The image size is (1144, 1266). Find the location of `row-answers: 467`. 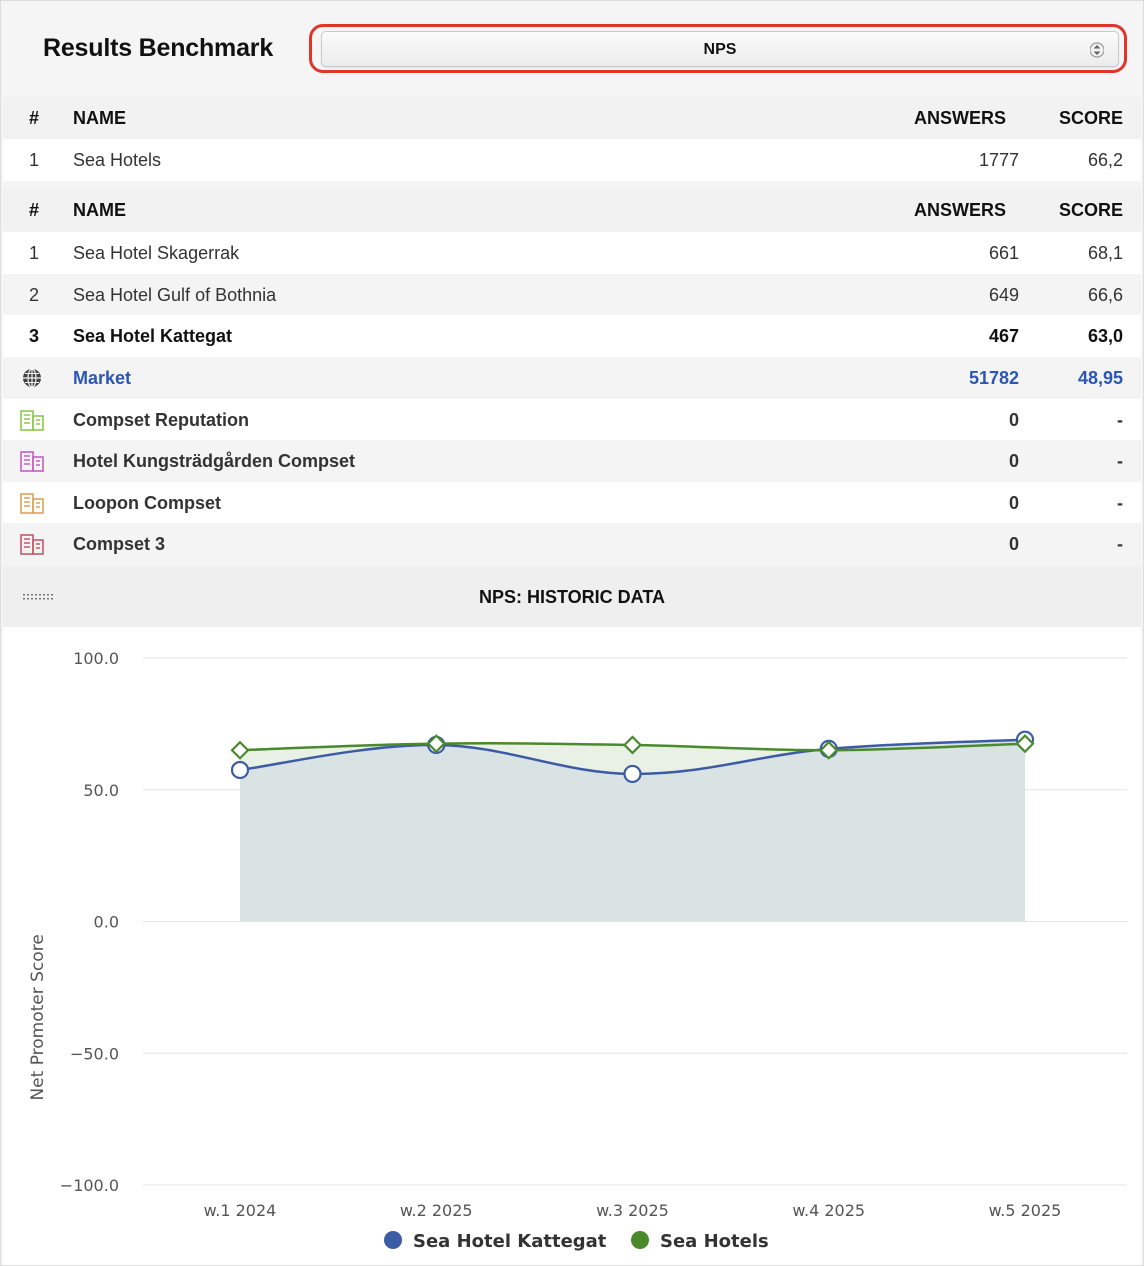

row-answers: 467 is located at coordinates (1003, 336).